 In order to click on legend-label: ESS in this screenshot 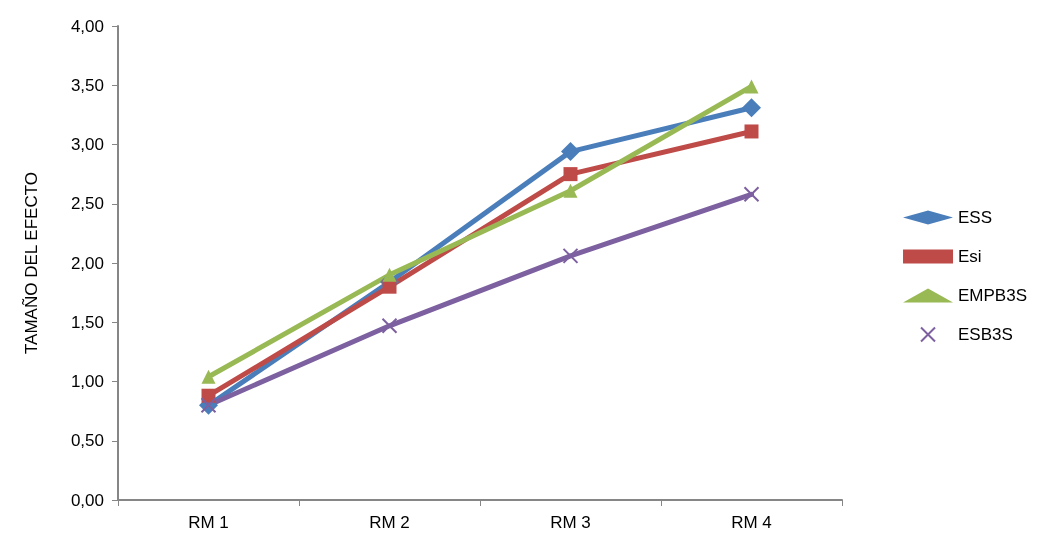, I will do `click(975, 217)`.